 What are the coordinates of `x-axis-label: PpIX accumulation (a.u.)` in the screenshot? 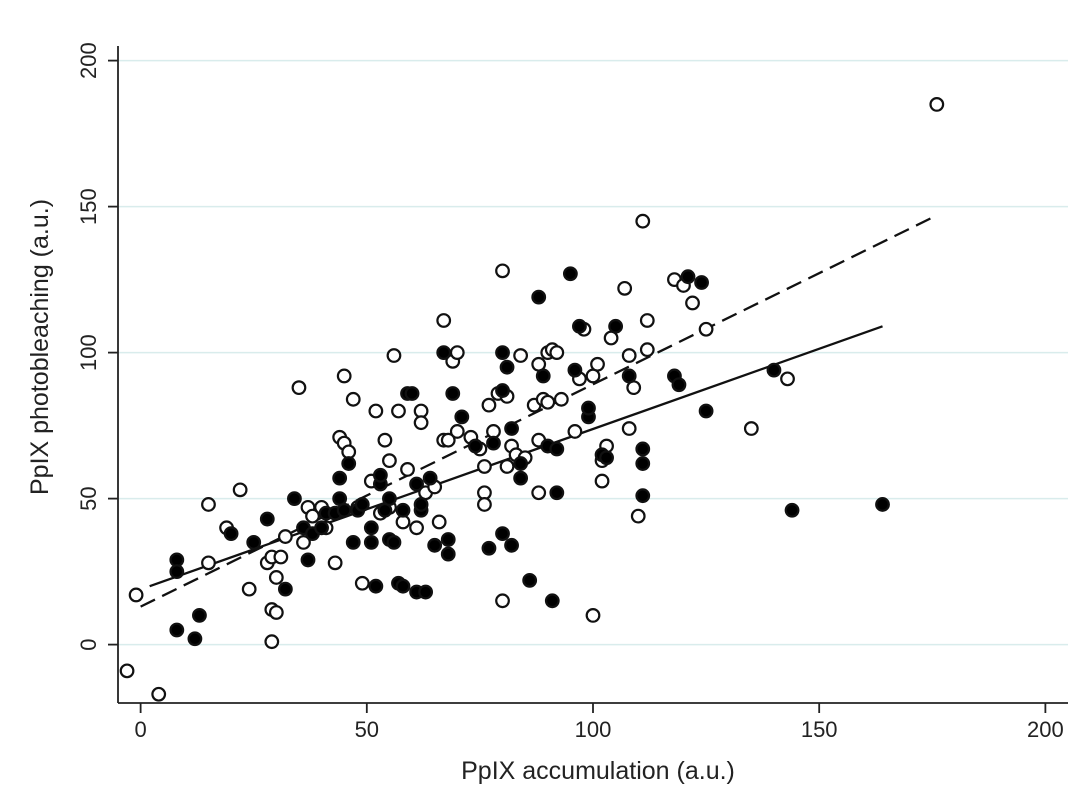 It's located at (598, 771).